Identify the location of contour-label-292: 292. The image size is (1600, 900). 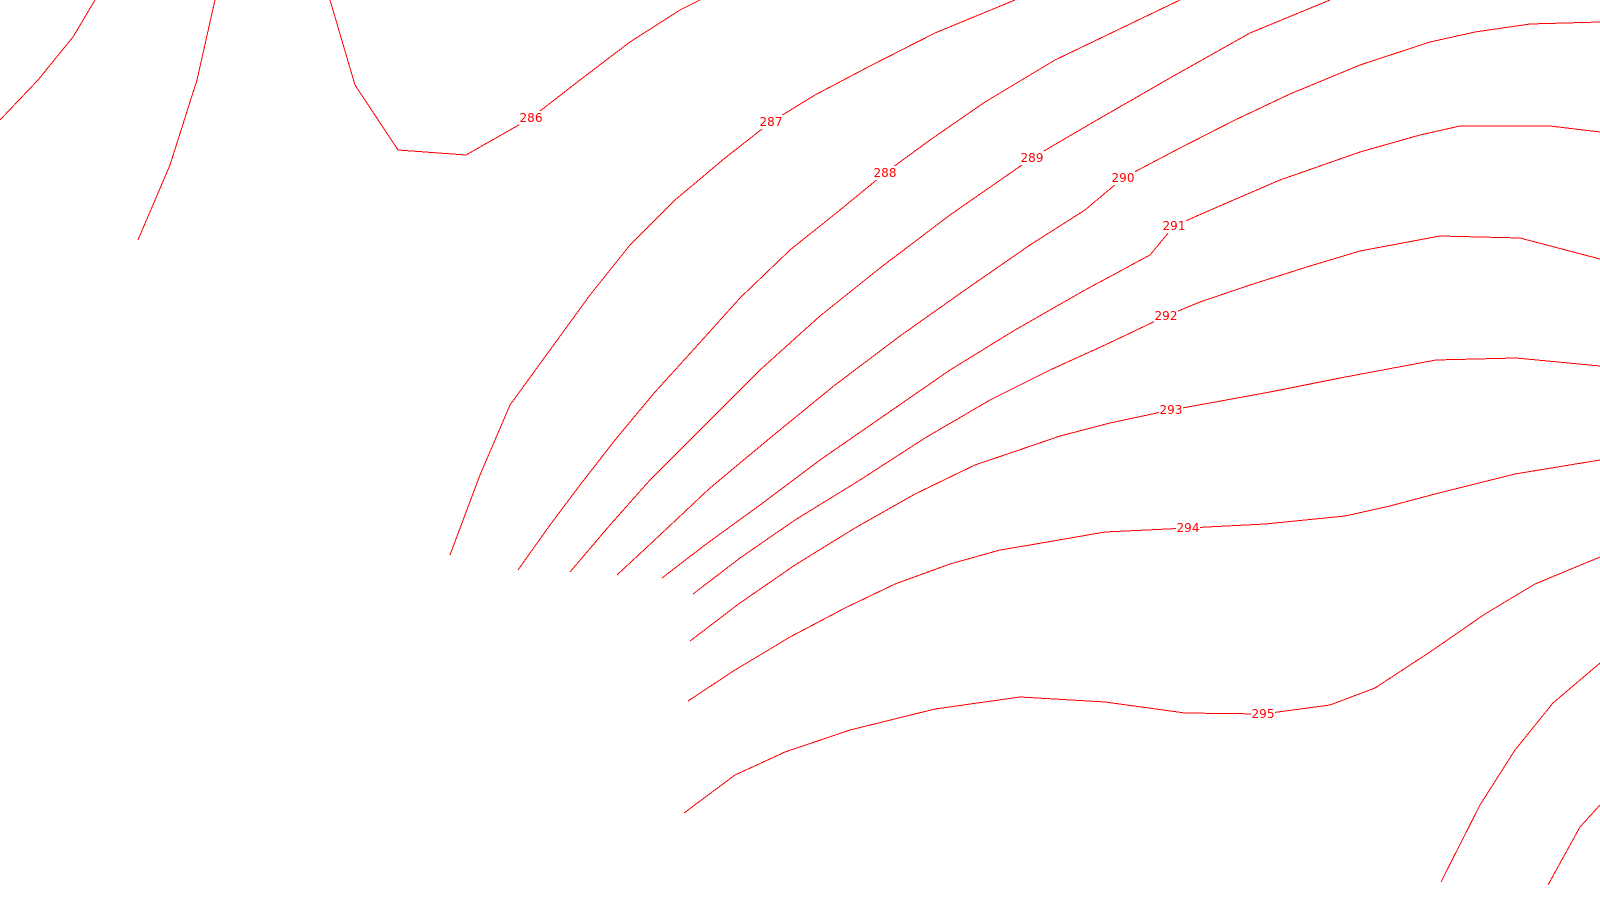
(1166, 316).